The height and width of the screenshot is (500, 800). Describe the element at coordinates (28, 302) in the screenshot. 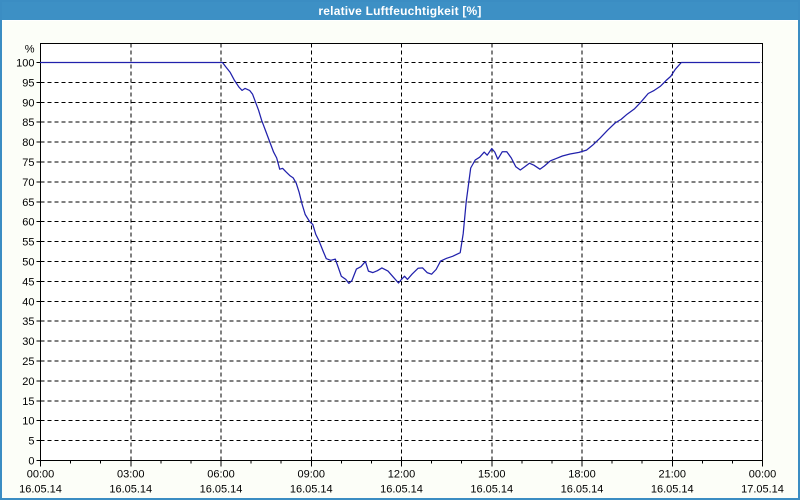

I see `y-tick-label: 40` at that location.